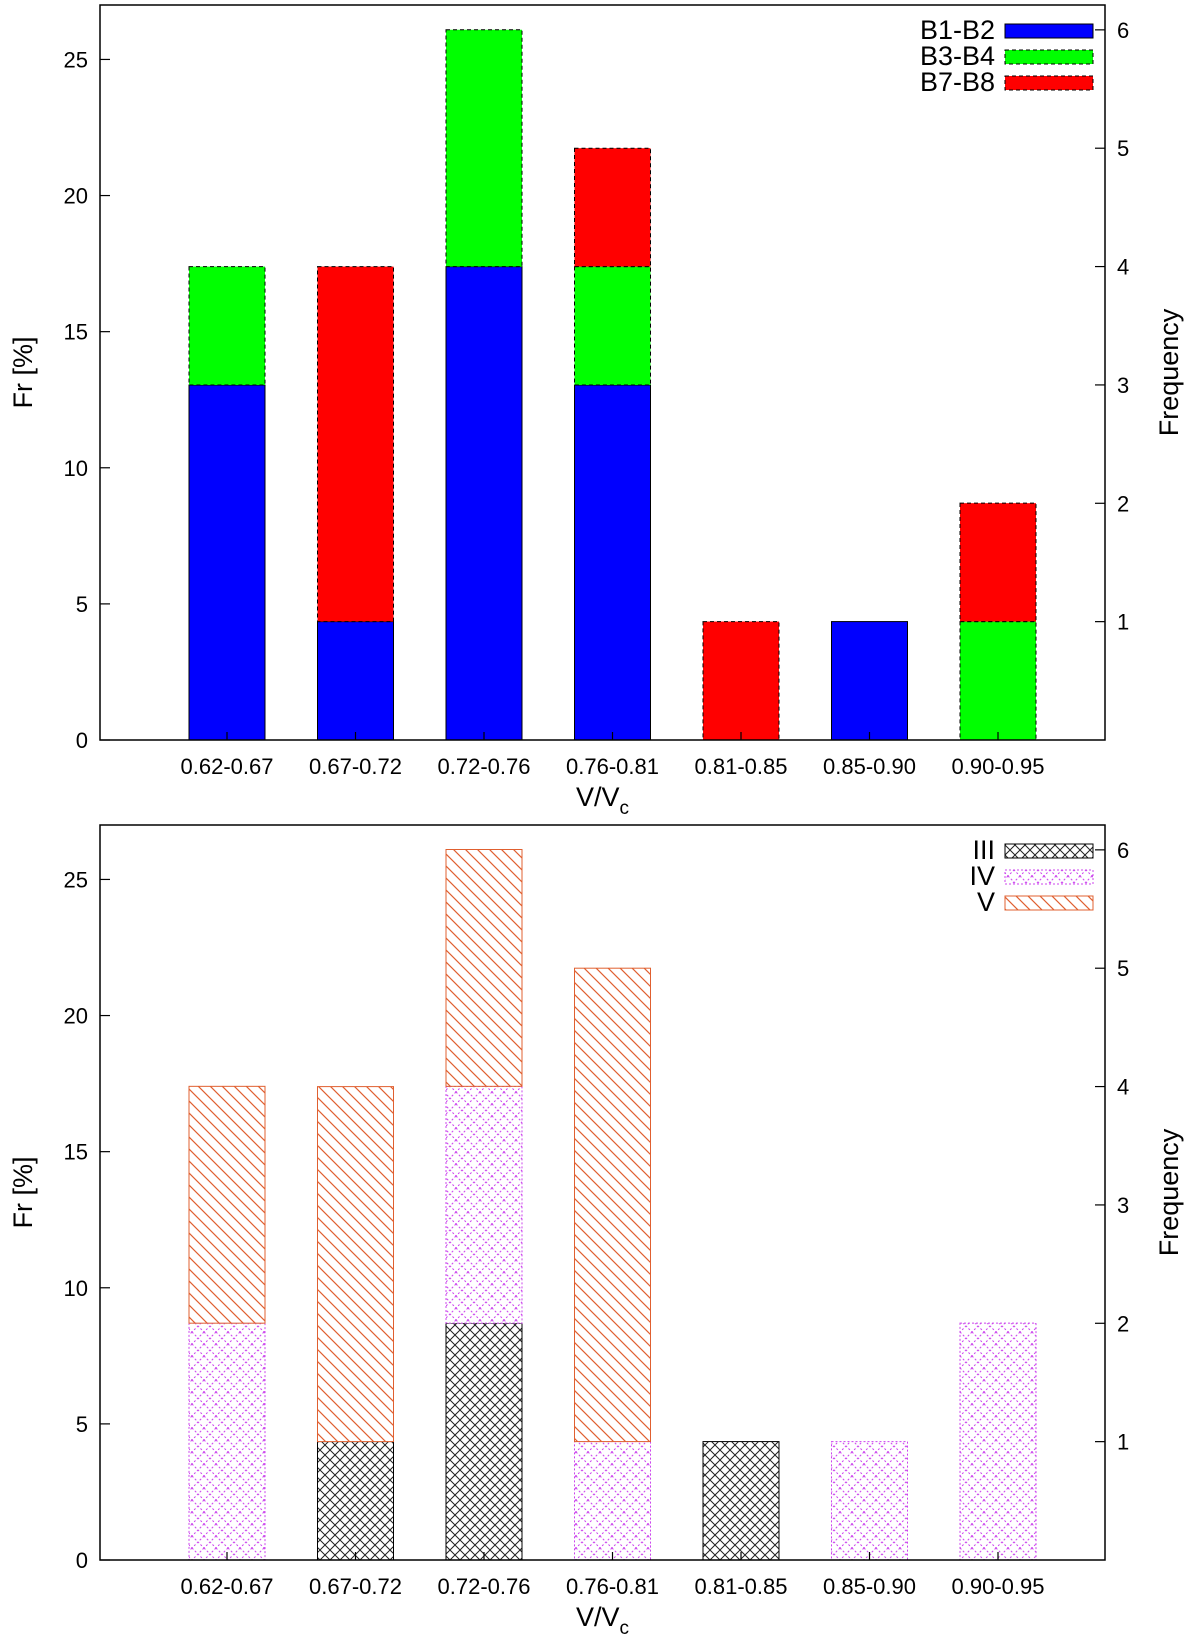 This screenshot has width=1200, height=1645. Describe the element at coordinates (1049, 877) in the screenshot. I see `legend-swatch-iv` at that location.